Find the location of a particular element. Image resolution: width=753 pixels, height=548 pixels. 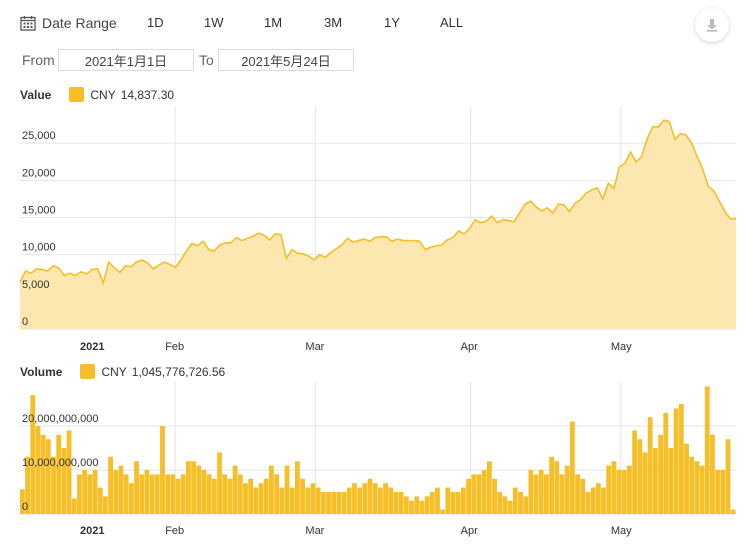

value-legend-series: CNY is located at coordinates (103, 94).